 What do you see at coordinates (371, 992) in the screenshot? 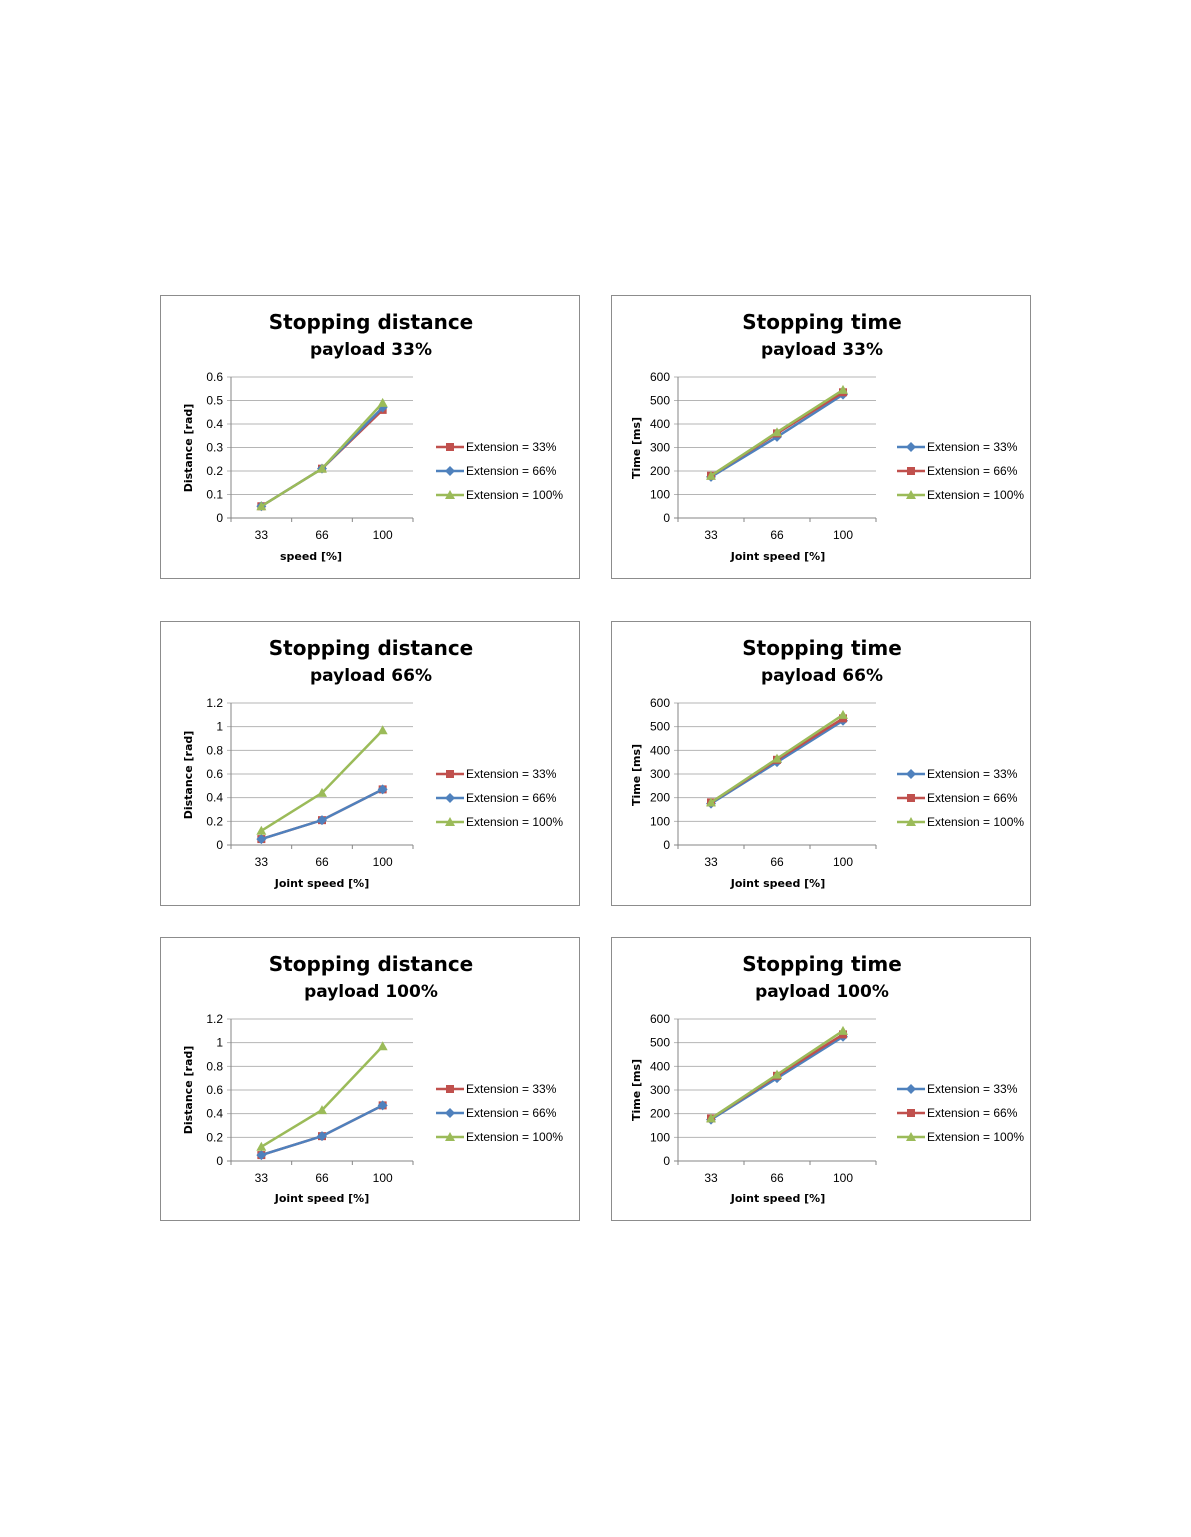
I see `chart-subtitle: payload 100%` at bounding box center [371, 992].